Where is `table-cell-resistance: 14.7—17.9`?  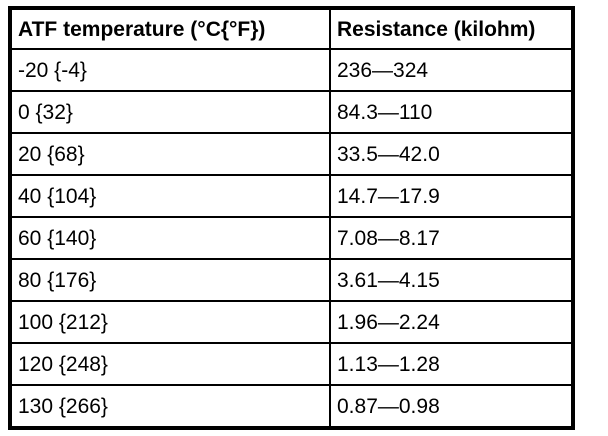
table-cell-resistance: 14.7—17.9 is located at coordinates (451, 196).